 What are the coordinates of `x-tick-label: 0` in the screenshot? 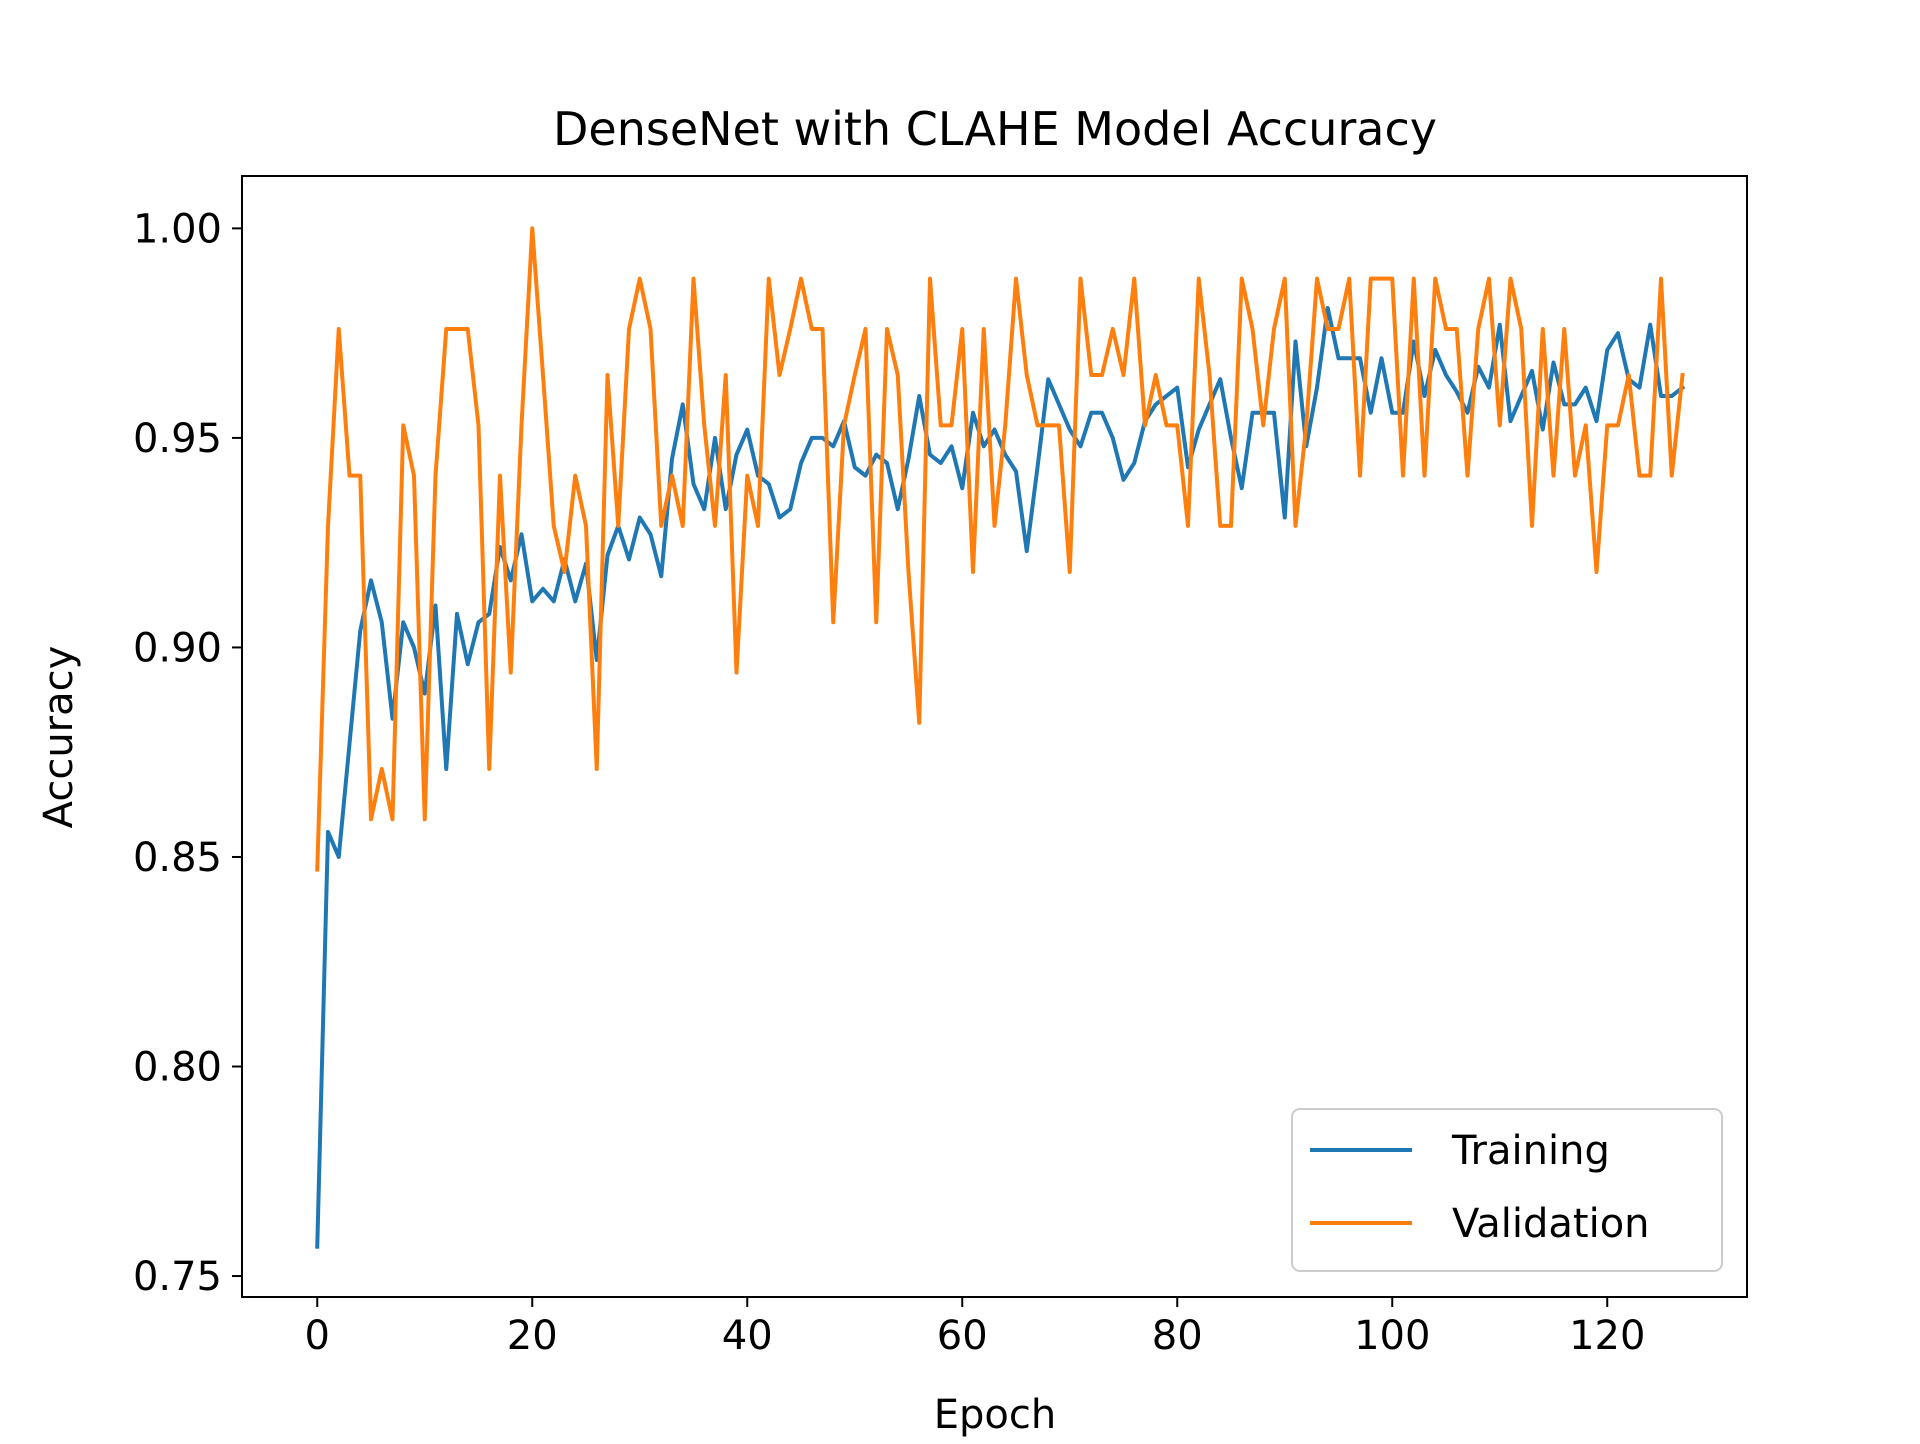 It's located at (317, 1336).